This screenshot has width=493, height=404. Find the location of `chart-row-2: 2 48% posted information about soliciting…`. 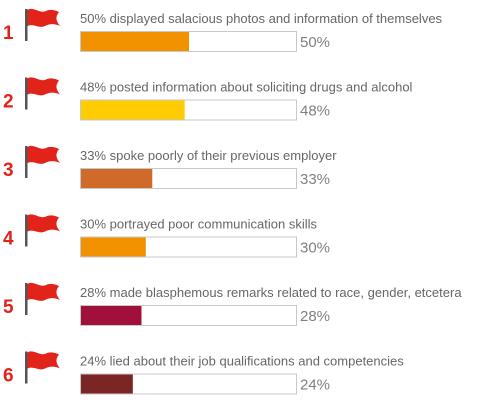

chart-row-2: 2 48% posted information about soliciting… is located at coordinates (208, 99).